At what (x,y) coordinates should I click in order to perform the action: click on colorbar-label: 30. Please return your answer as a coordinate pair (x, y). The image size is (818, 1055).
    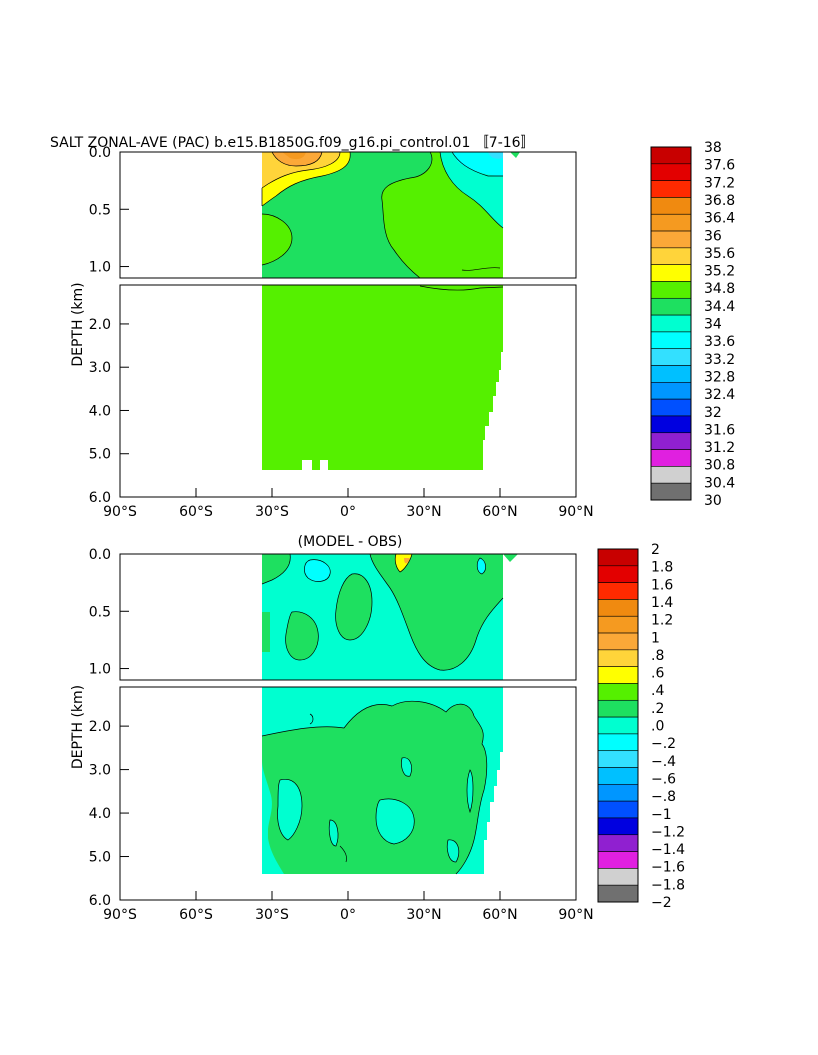
    Looking at the image, I should click on (713, 501).